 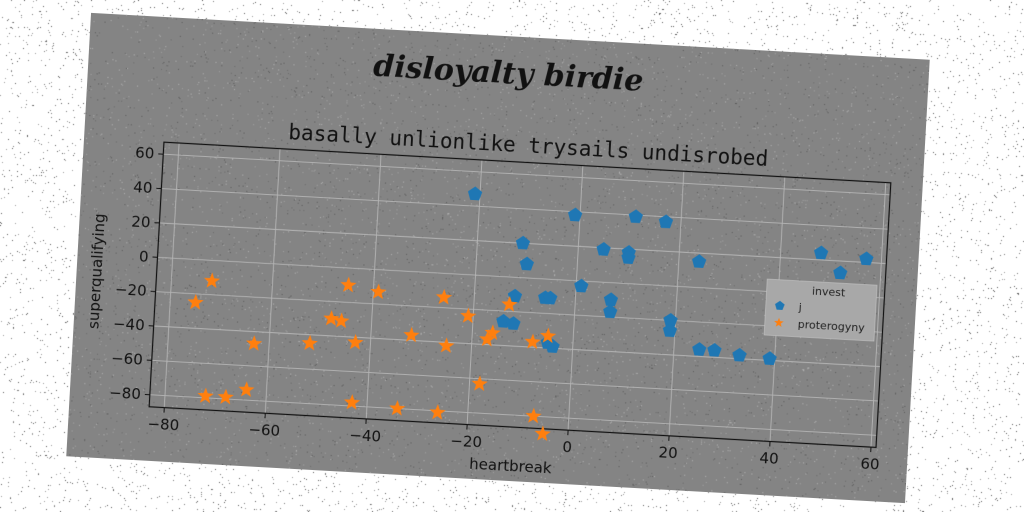 What do you see at coordinates (780, 305) in the screenshot?
I see `legend-marker-j` at bounding box center [780, 305].